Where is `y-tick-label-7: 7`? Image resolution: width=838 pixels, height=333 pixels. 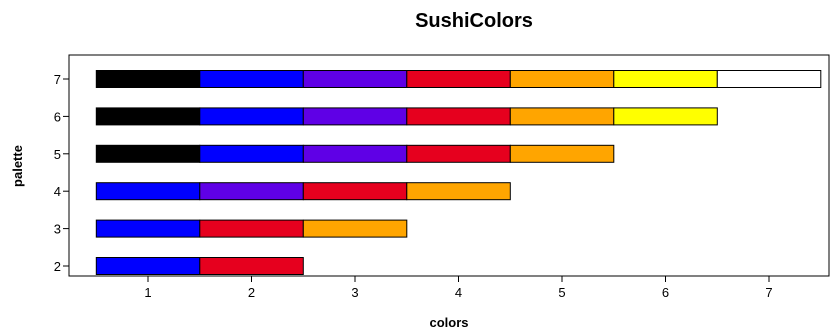 y-tick-label-7: 7 is located at coordinates (57, 79).